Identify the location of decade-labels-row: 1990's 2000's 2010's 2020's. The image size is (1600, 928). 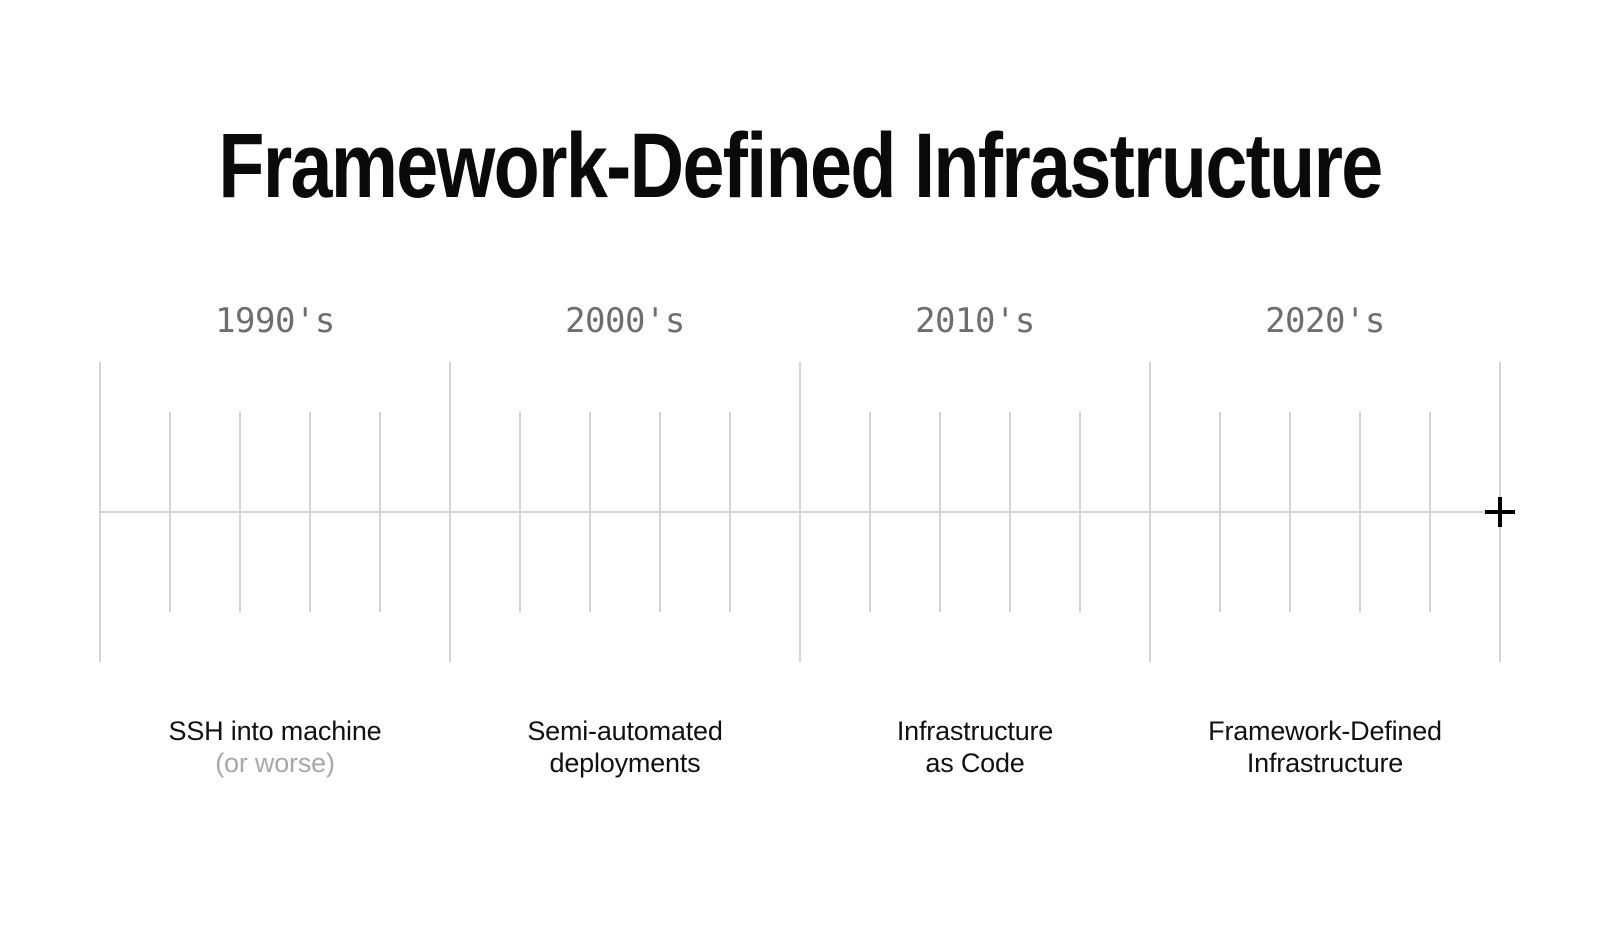
(800, 321).